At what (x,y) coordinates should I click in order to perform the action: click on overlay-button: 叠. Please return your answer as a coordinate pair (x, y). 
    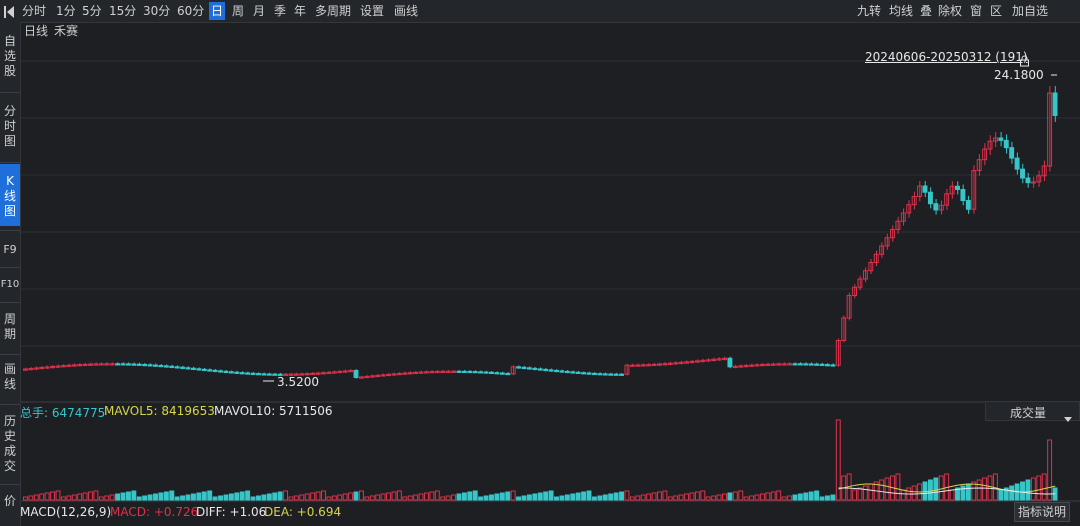
    Looking at the image, I should click on (926, 11).